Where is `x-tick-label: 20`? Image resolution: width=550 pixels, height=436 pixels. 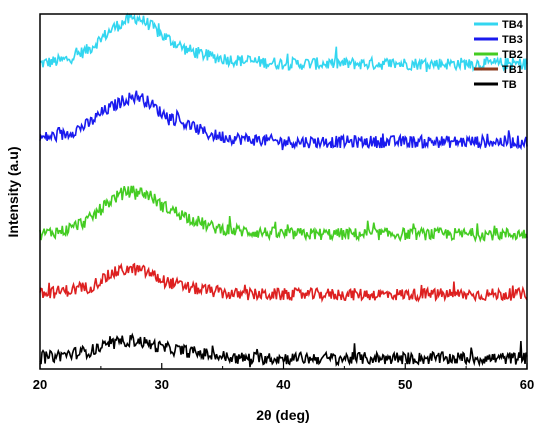
x-tick-label: 20 is located at coordinates (40, 384).